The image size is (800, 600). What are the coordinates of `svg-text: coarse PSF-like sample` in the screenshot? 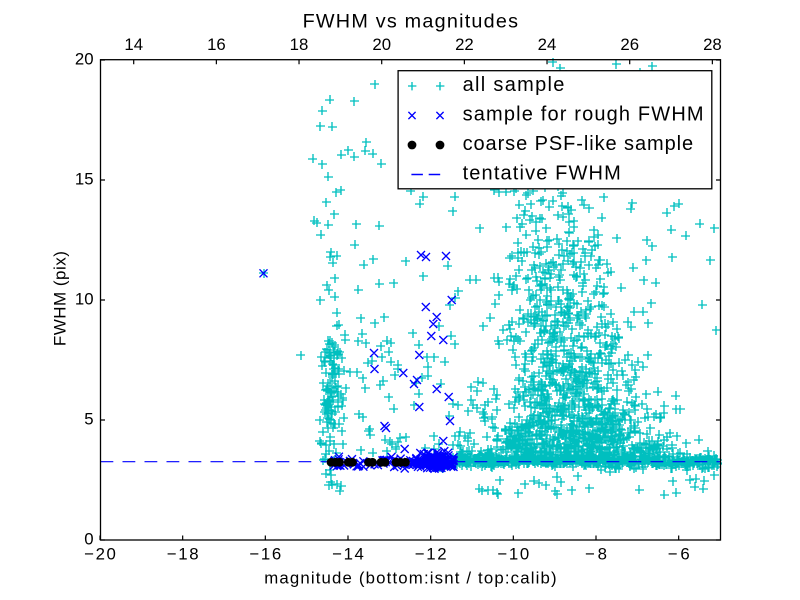 It's located at (578, 144).